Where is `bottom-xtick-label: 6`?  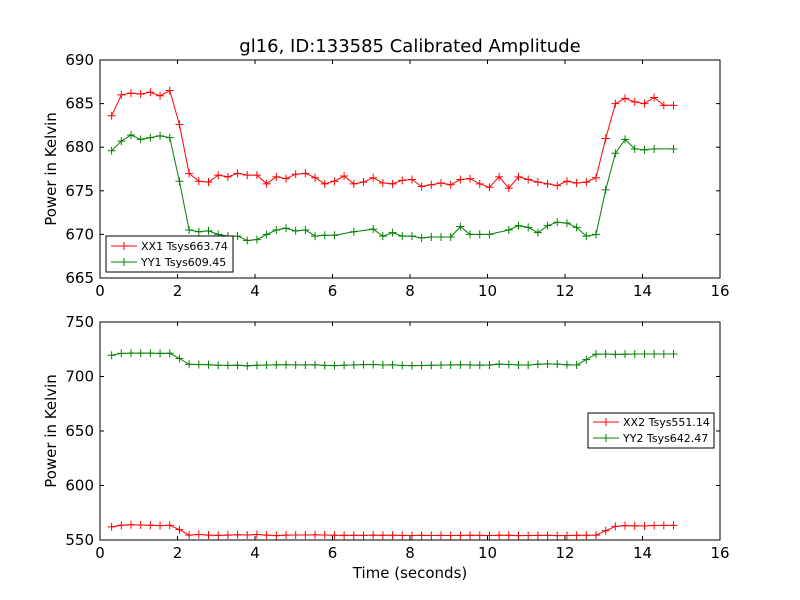
bottom-xtick-label: 6 is located at coordinates (333, 553).